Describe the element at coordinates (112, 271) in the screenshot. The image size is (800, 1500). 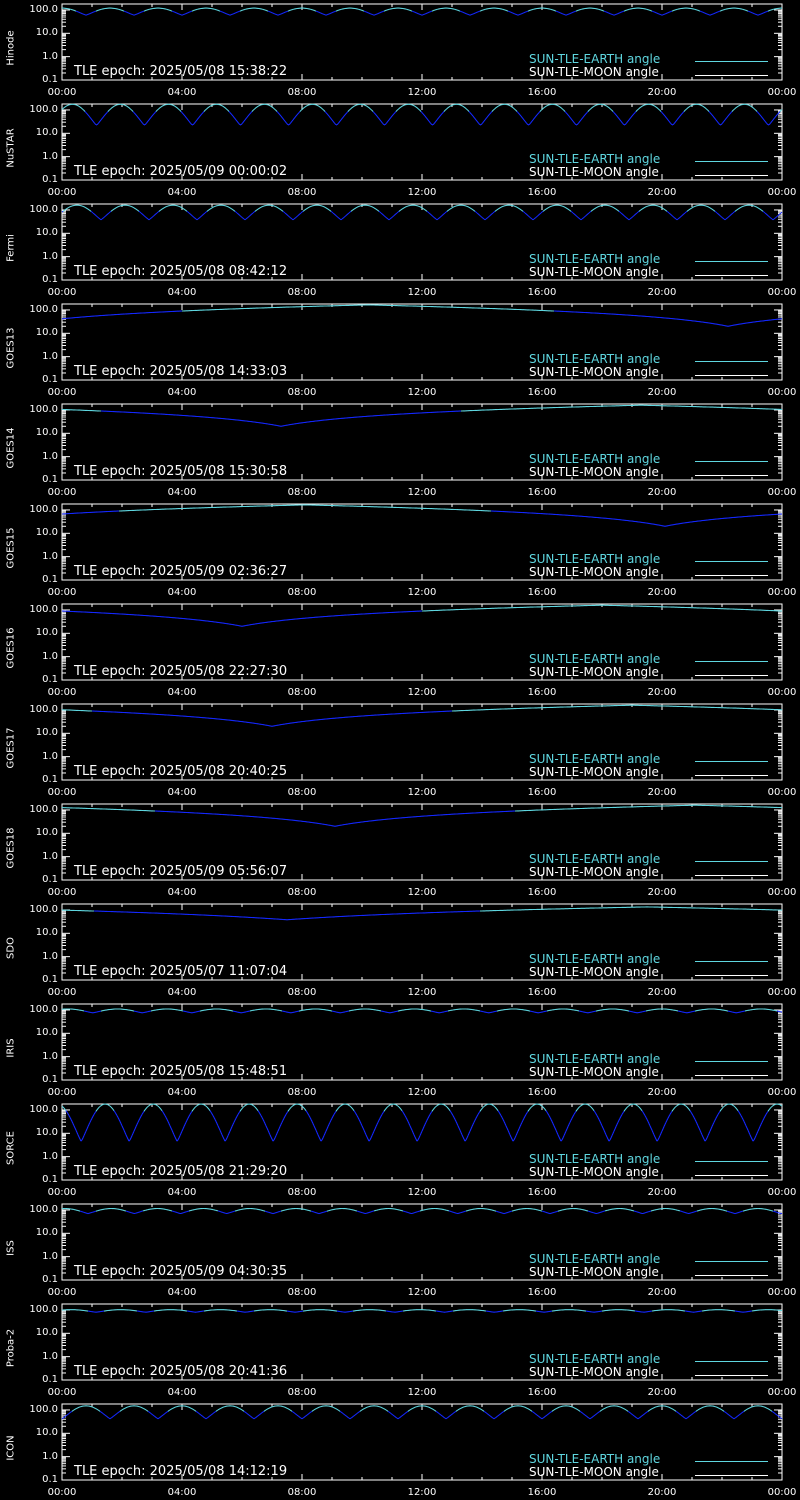
I see `tle-epoch-prefix: TLE epoch:` at that location.